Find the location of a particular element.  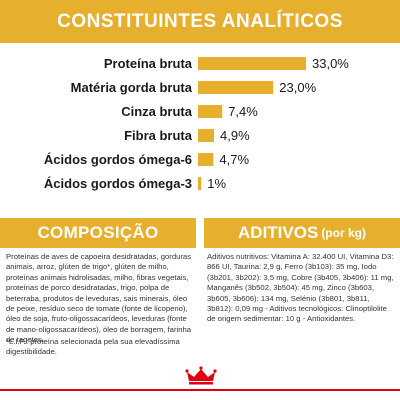

value-label: 4,7% is located at coordinates (234, 159).